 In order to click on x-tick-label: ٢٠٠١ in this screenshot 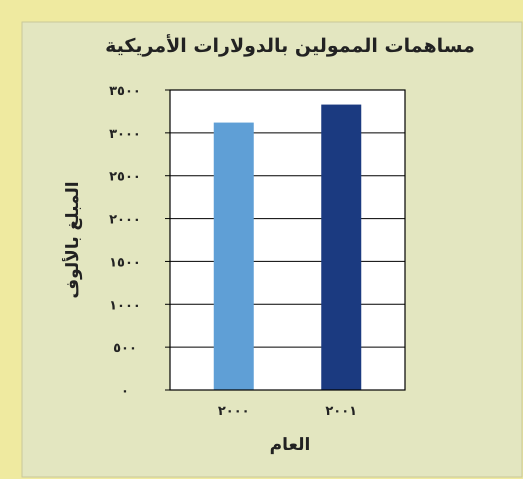, I will do `click(341, 411)`.